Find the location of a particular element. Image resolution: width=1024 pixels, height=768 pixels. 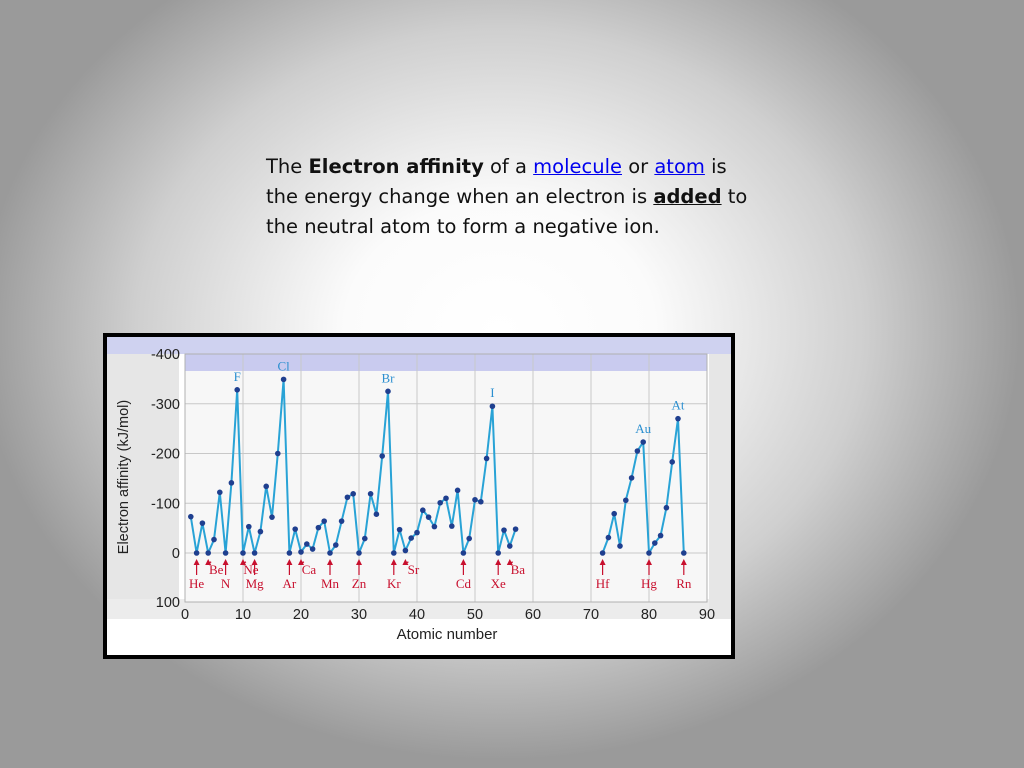

data-point-z28 is located at coordinates (347, 497).